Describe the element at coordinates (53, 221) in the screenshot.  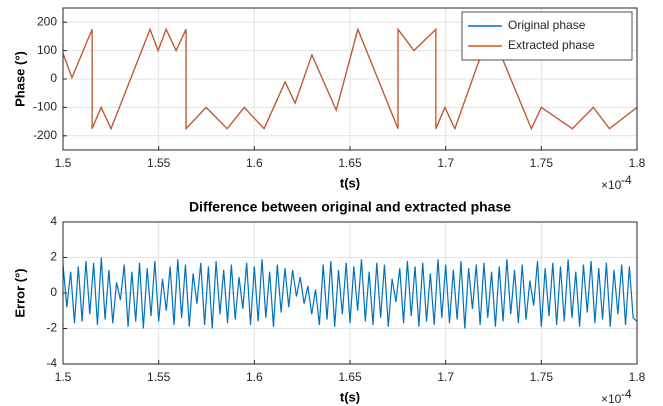
I see `y-tick-label: 4` at that location.